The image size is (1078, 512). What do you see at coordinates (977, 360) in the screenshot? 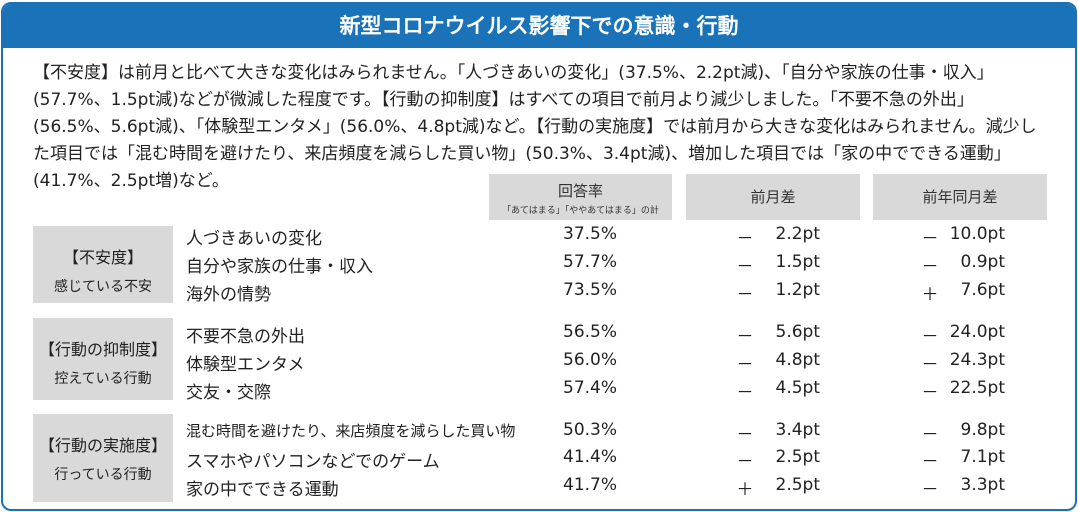
I see `row-yoy-value: 24.3pt` at bounding box center [977, 360].